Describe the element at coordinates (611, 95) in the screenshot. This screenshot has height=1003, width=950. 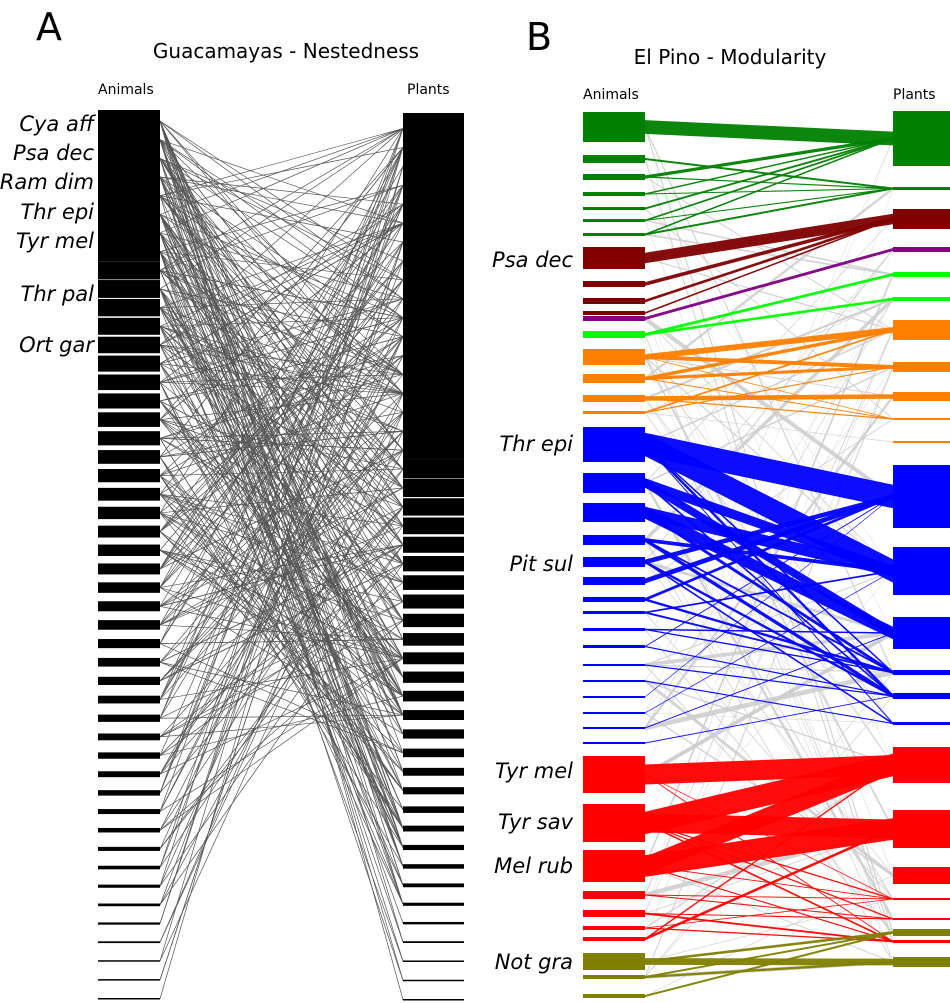
I see `panel-b-animals-label: Animals` at that location.